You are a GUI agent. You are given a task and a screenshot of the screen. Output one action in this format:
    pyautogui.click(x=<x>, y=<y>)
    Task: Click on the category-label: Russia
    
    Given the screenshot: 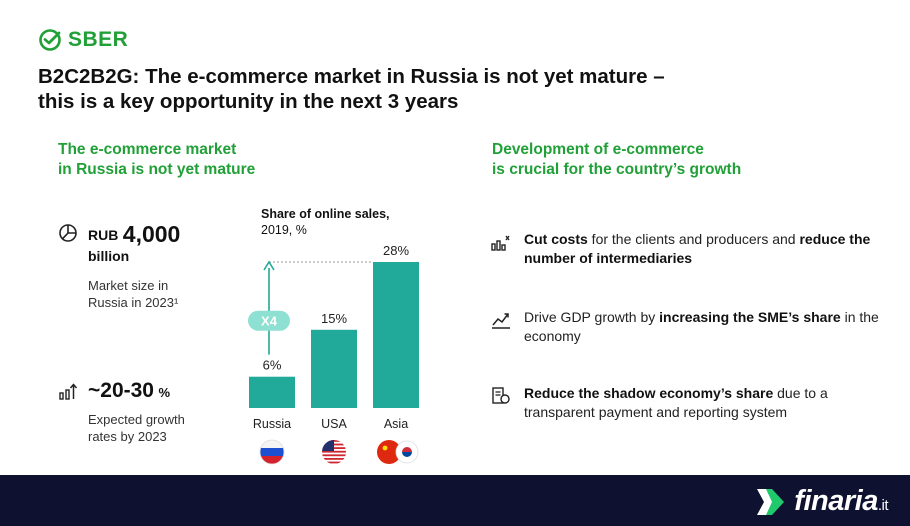 What is the action you would take?
    pyautogui.click(x=272, y=424)
    